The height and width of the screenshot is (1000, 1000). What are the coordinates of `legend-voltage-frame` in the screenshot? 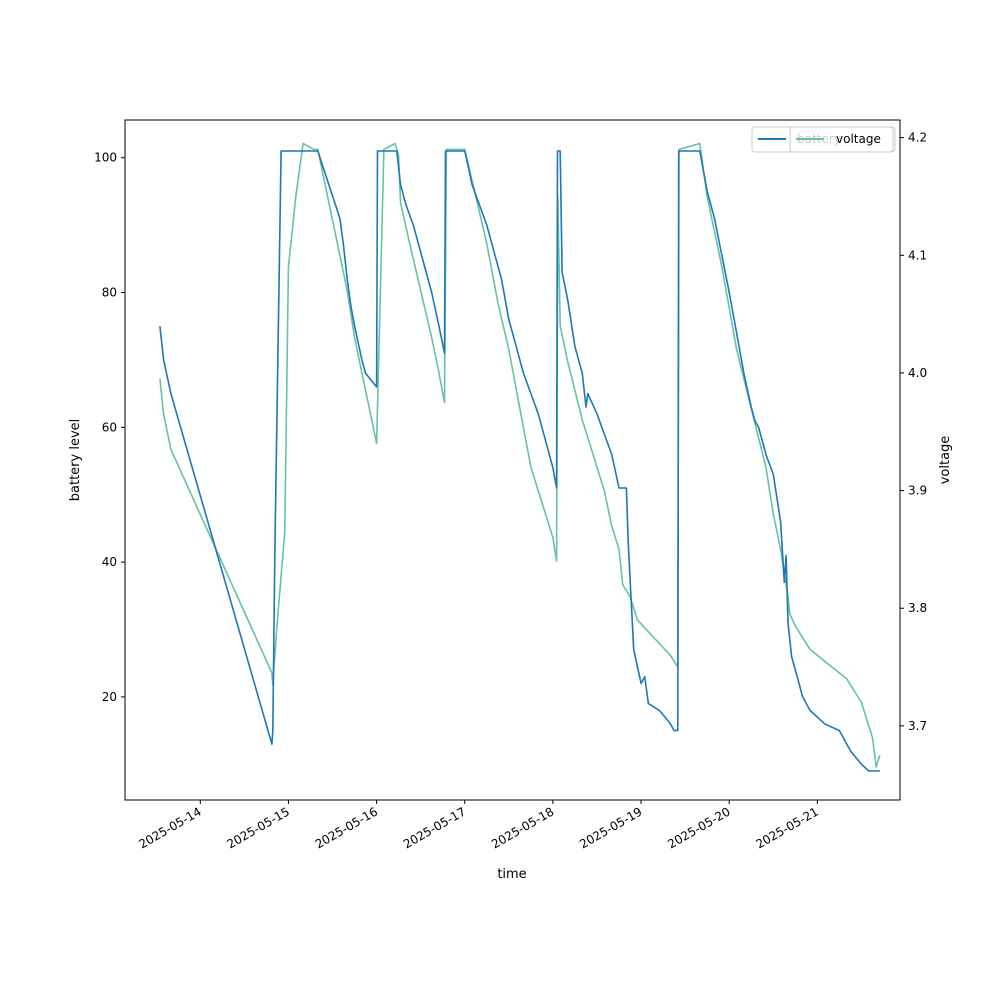 It's located at (841, 139).